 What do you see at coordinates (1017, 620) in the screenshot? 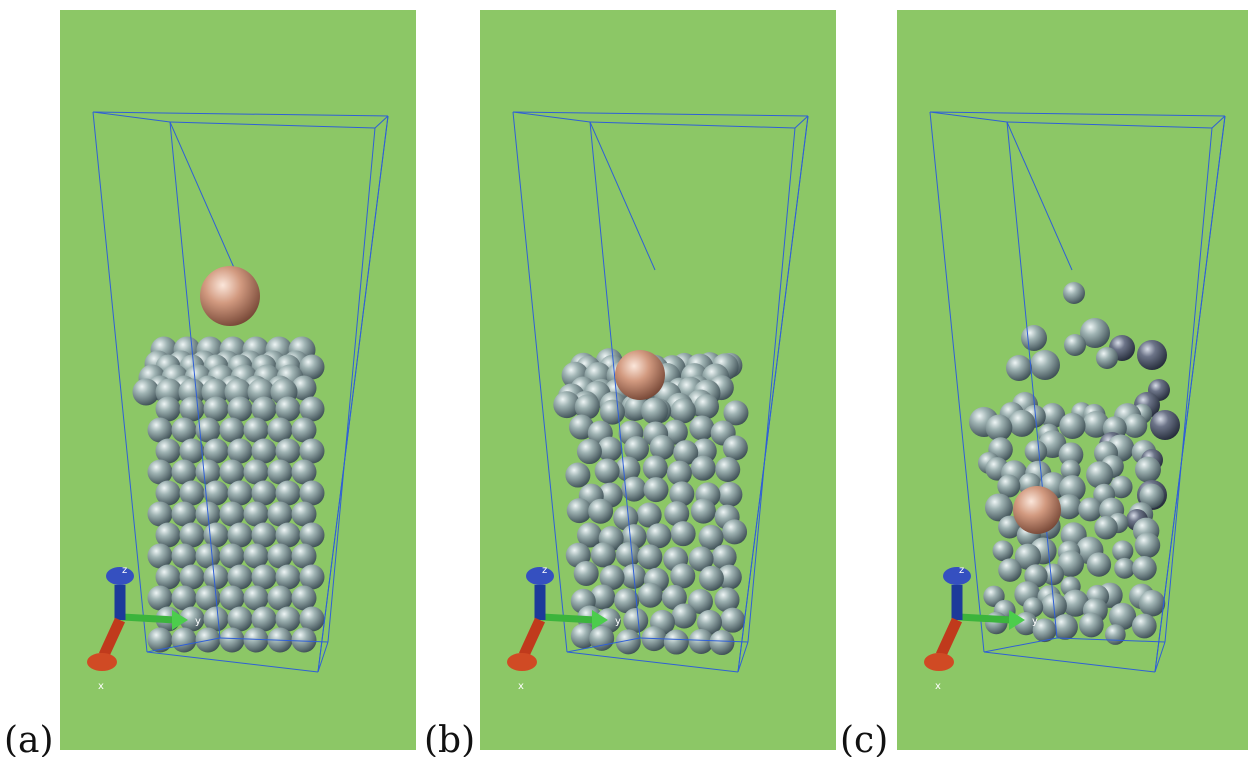
I see `axis-y-head` at bounding box center [1017, 620].